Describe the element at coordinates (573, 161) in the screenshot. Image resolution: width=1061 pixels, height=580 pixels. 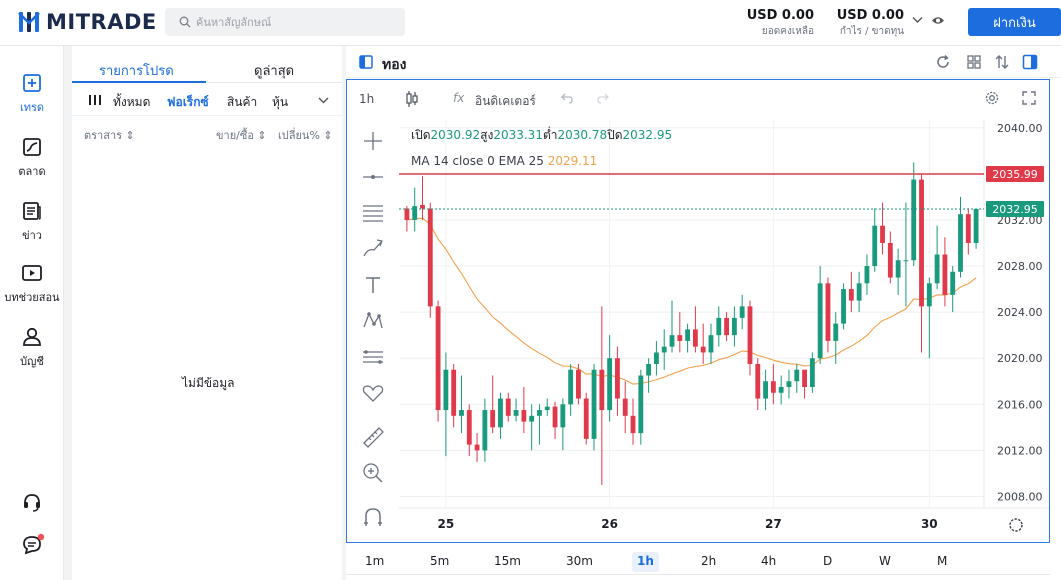
I see `indicator-value: 2029.11` at that location.